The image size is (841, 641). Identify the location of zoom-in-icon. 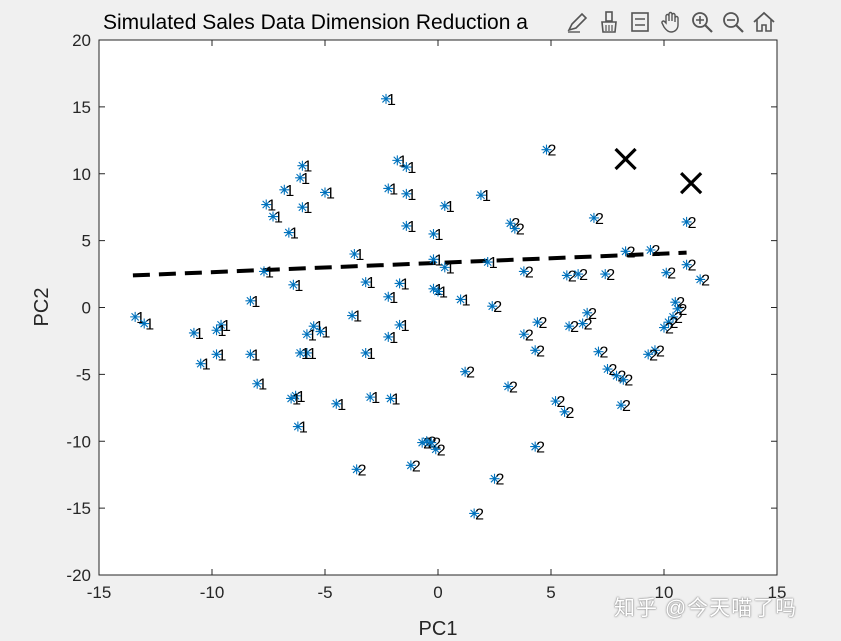
(702, 22).